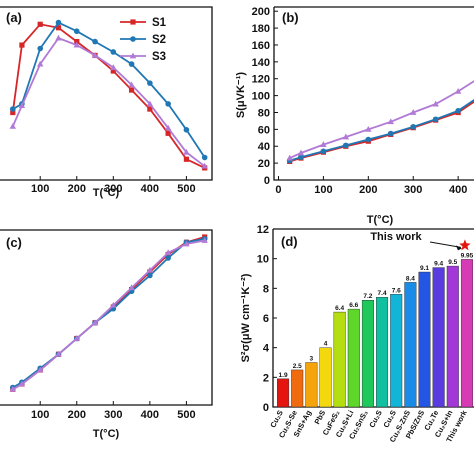 This screenshot has width=474, height=474. I want to click on d-bar-value: 2.5, so click(297, 366).